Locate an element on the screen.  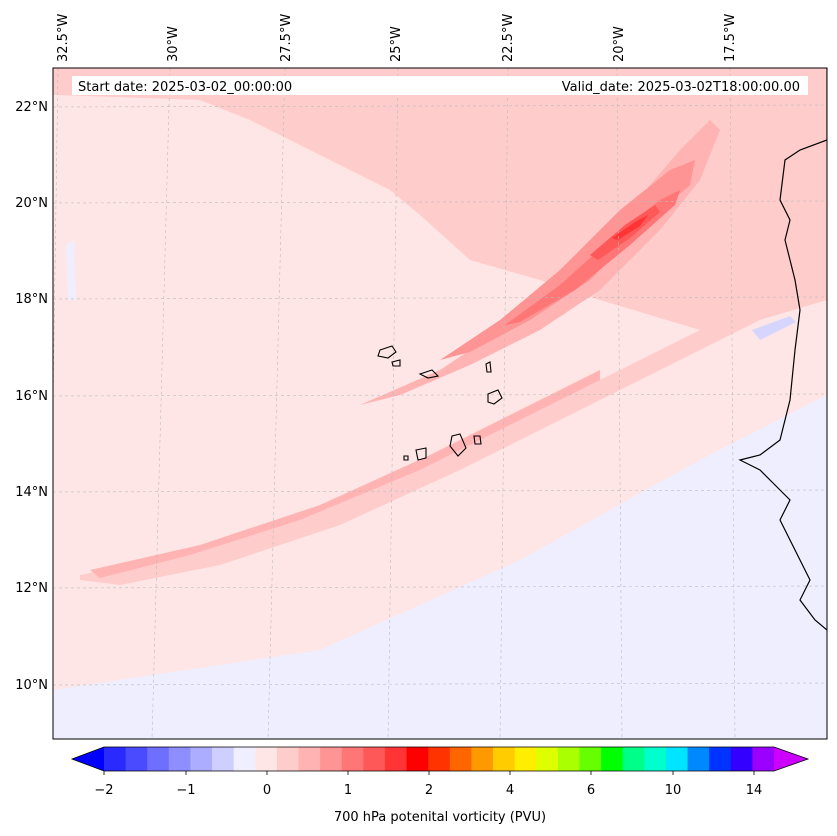
lat-label: 18°N is located at coordinates (31, 299).